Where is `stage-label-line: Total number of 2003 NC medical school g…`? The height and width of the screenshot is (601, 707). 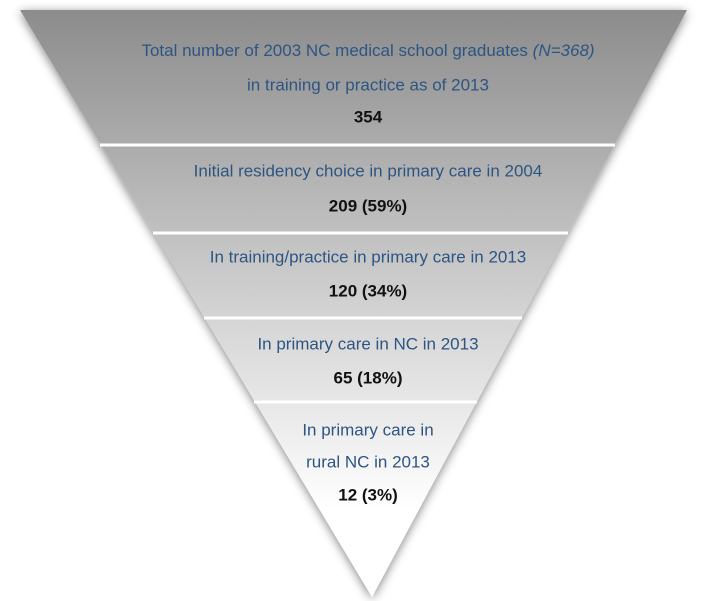
stage-label-line: Total number of 2003 NC medical school g… is located at coordinates (334, 50).